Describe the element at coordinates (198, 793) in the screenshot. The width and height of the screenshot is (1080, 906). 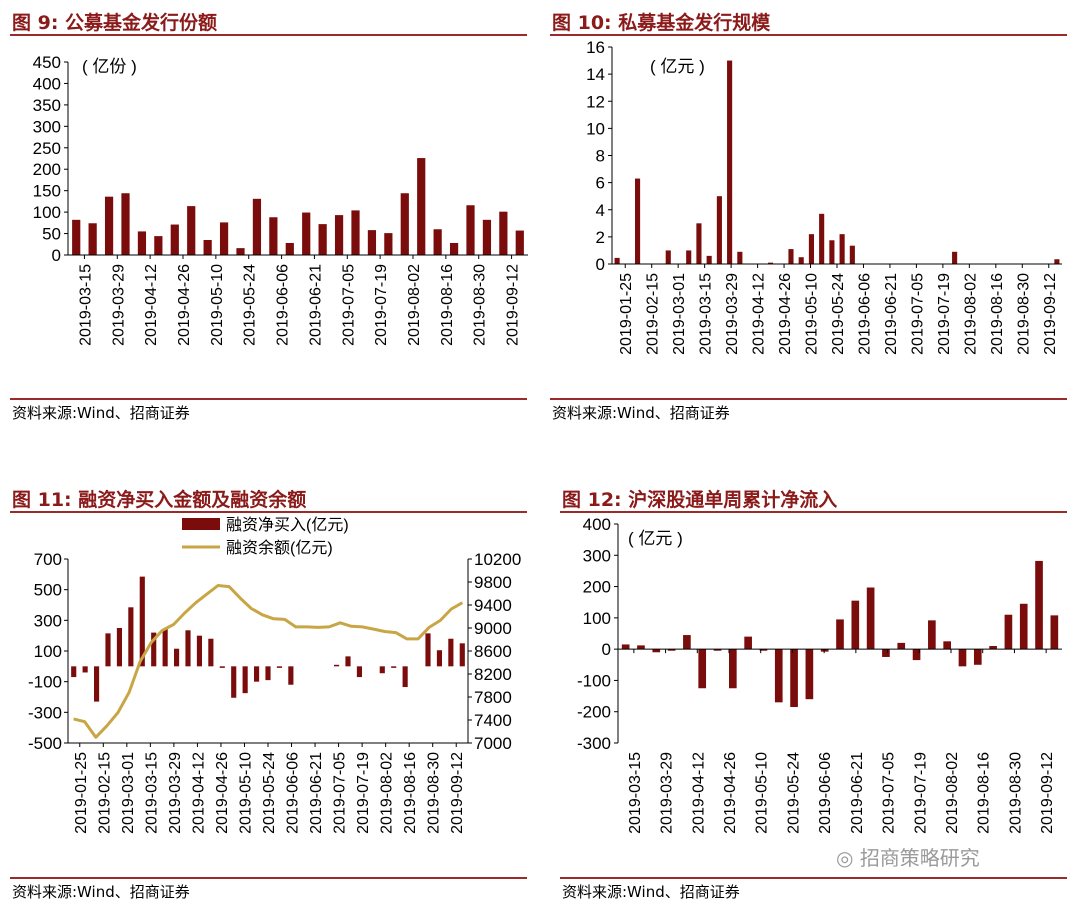
I see `fig11-x-tick-label: 2019-04-12` at that location.